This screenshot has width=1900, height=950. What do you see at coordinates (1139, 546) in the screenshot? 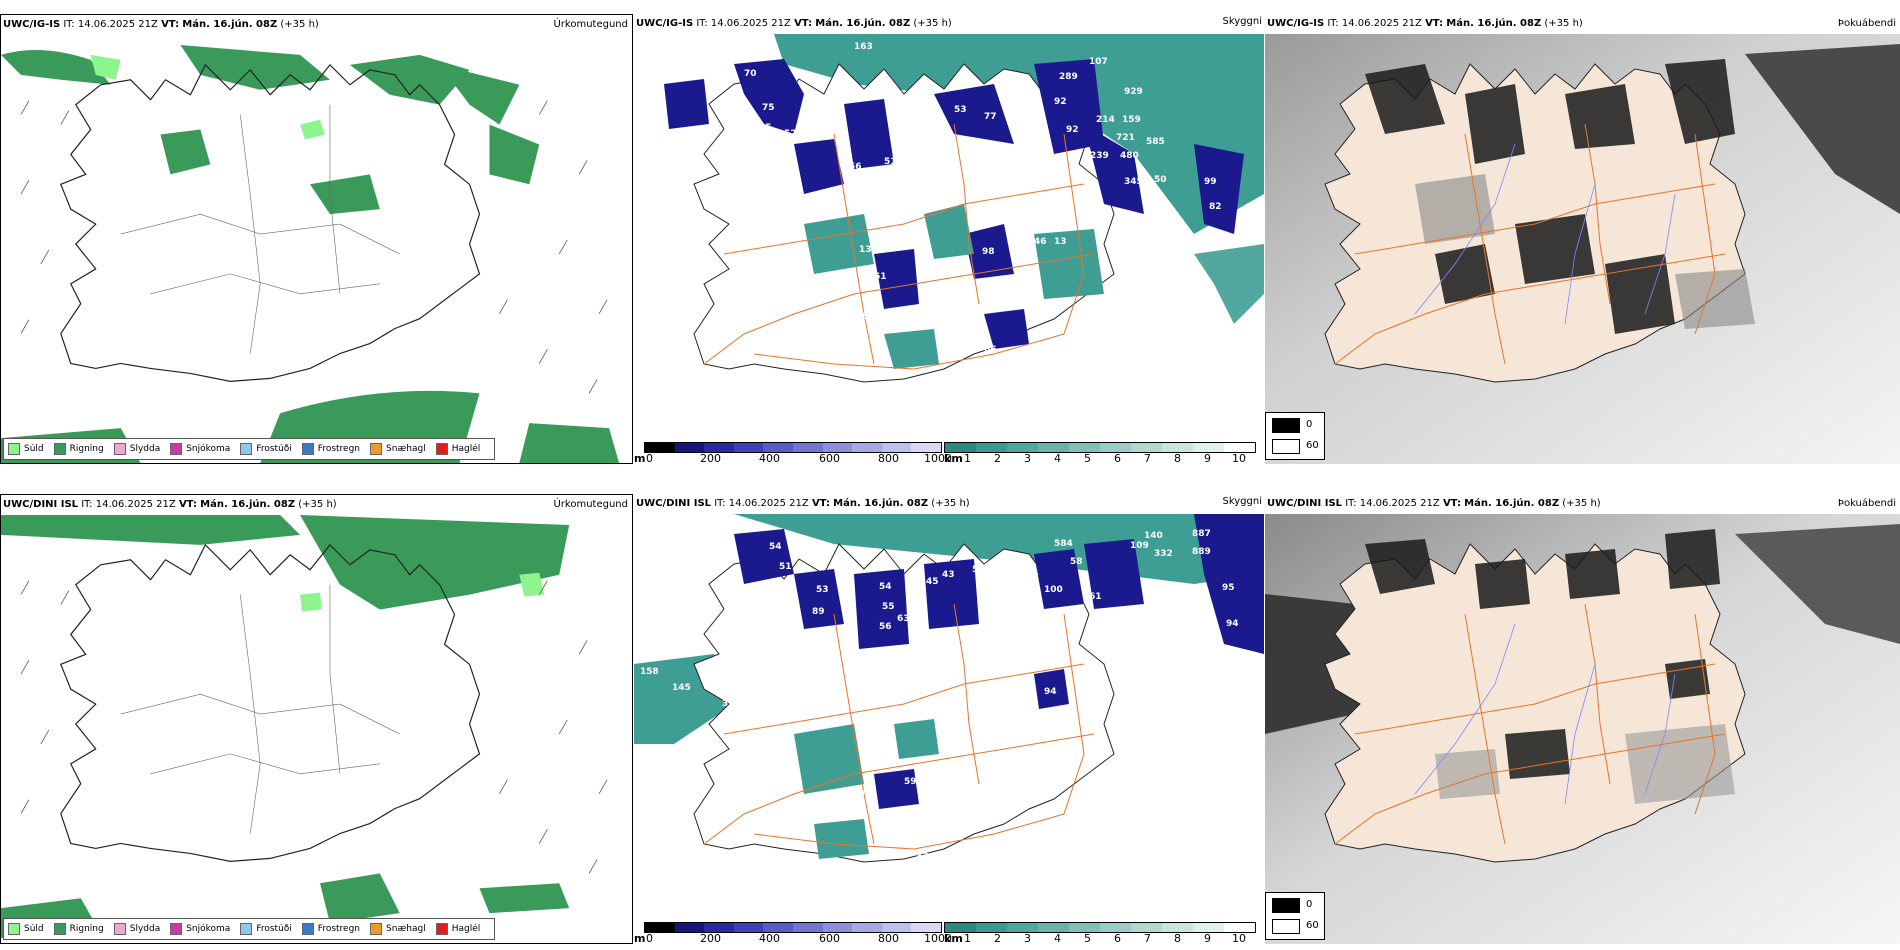
I see `svg-text: 109` at bounding box center [1139, 546].